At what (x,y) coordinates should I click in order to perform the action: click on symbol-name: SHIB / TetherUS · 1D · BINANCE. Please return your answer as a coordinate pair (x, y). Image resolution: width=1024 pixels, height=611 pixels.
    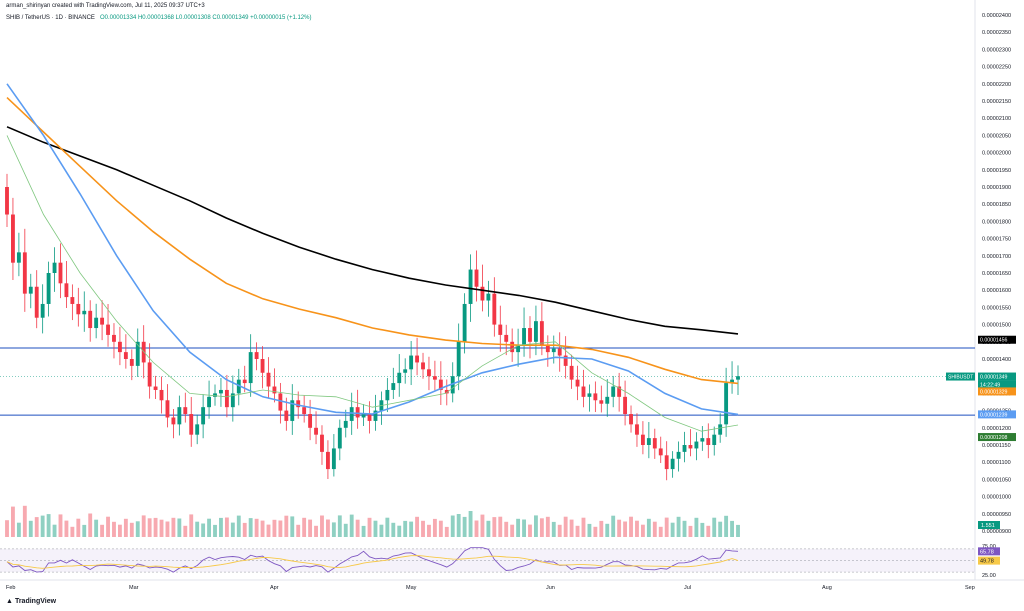
    Looking at the image, I should click on (50, 18).